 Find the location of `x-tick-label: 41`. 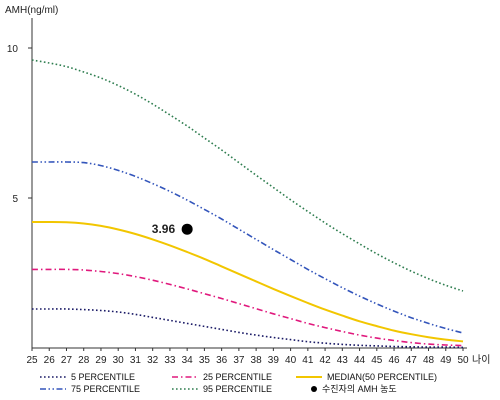

x-tick-label: 41 is located at coordinates (308, 360).